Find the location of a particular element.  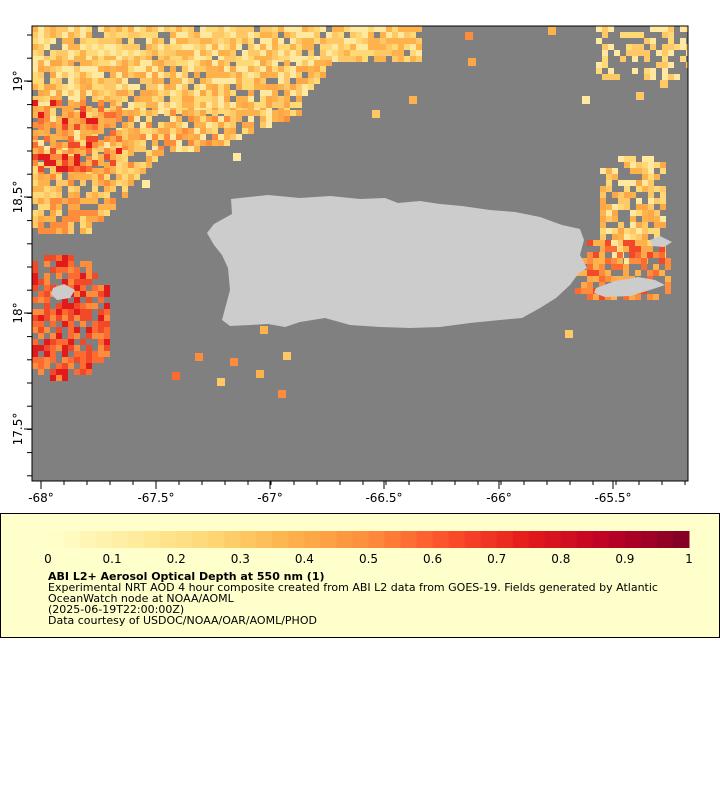

colorbar-tick-label: 0.3 is located at coordinates (240, 559).